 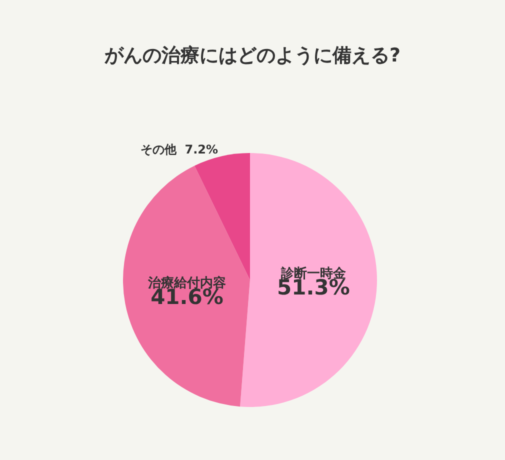 What do you see at coordinates (252, 55) in the screenshot?
I see `chart-title: がんの治療にはどのように備える?` at bounding box center [252, 55].